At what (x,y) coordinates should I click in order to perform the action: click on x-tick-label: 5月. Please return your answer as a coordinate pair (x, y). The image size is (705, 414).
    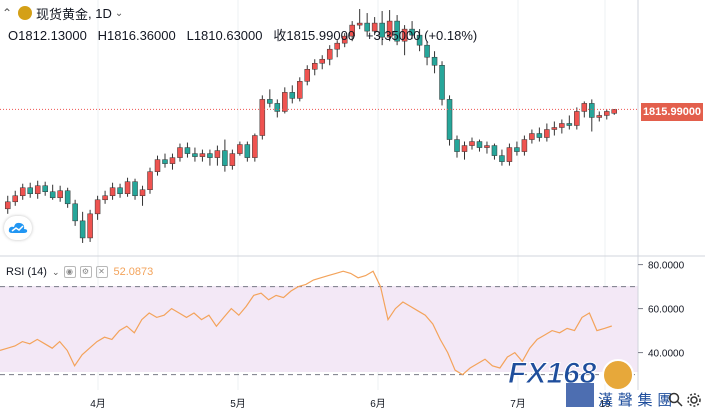
    Looking at the image, I should click on (238, 404).